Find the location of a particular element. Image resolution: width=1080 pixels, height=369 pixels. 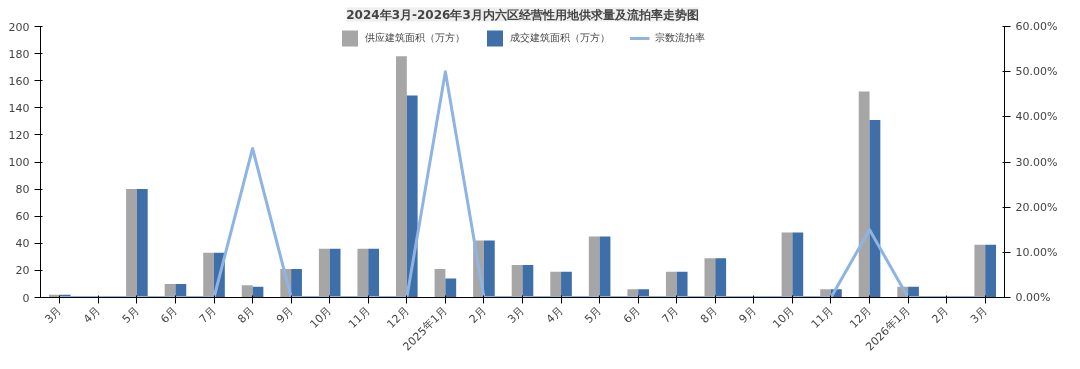

y-tick-label: 180 is located at coordinates (19, 54).